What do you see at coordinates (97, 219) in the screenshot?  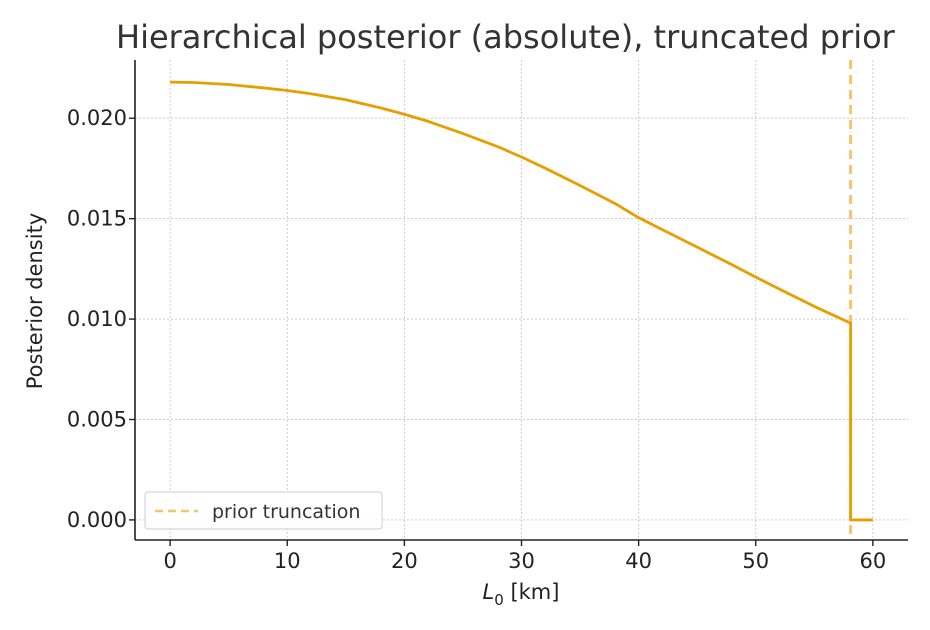 I see `y-tick-label-3: 0.015` at bounding box center [97, 219].